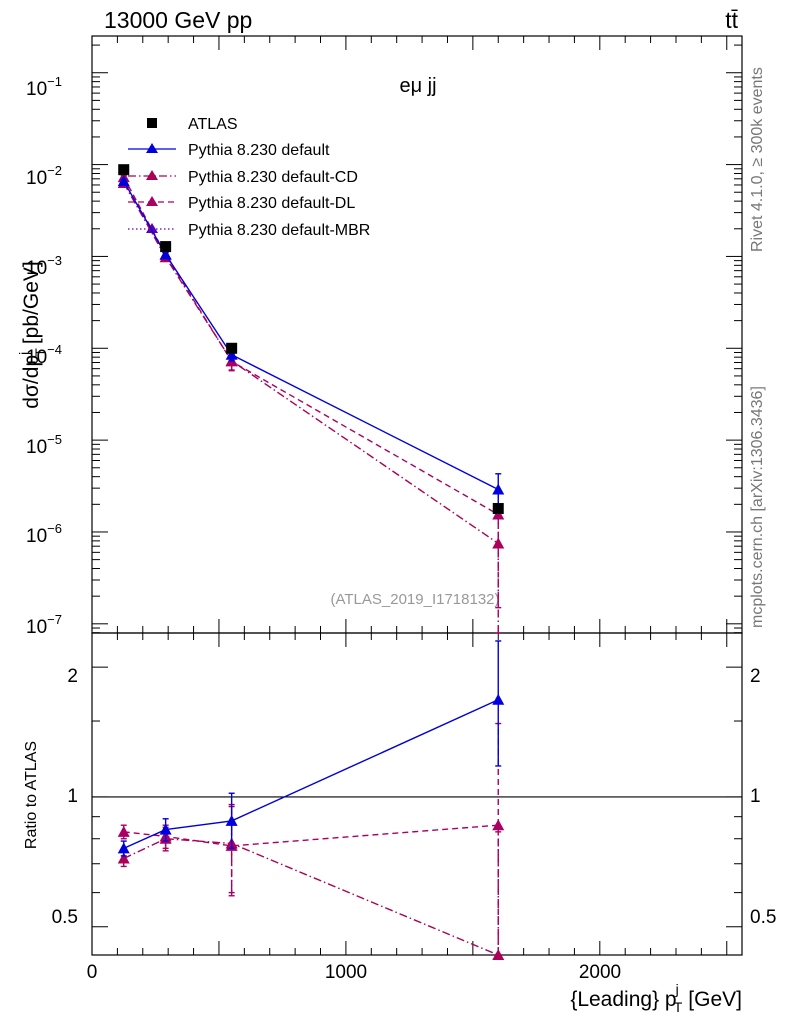 The image size is (786, 1024). What do you see at coordinates (271, 203) in the screenshot?
I see `legend-label-dl: Pythia 8.230 default-DL` at bounding box center [271, 203].